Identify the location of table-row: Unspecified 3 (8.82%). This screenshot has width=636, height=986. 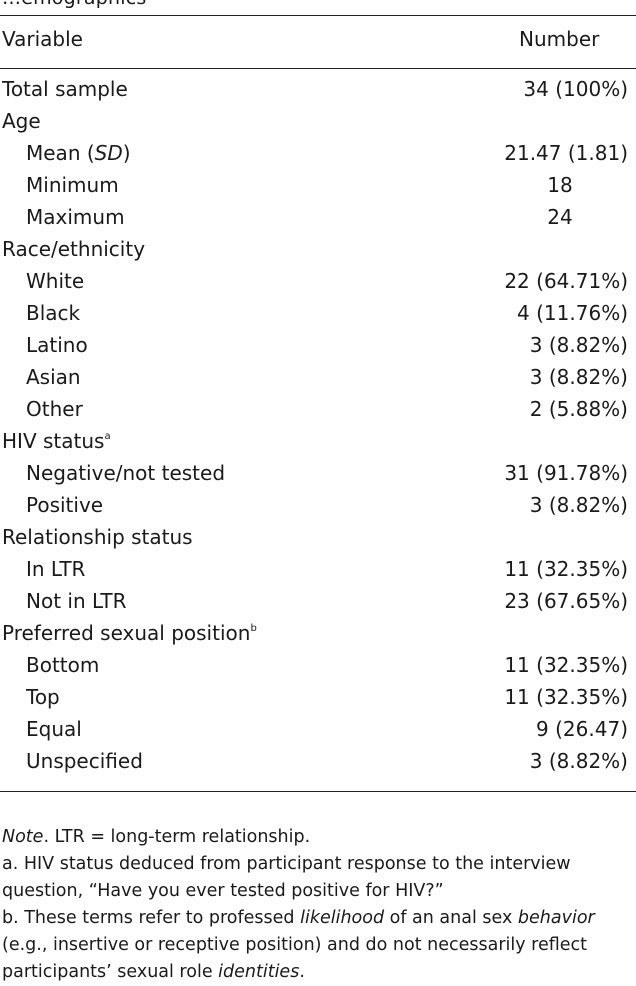
(318, 765).